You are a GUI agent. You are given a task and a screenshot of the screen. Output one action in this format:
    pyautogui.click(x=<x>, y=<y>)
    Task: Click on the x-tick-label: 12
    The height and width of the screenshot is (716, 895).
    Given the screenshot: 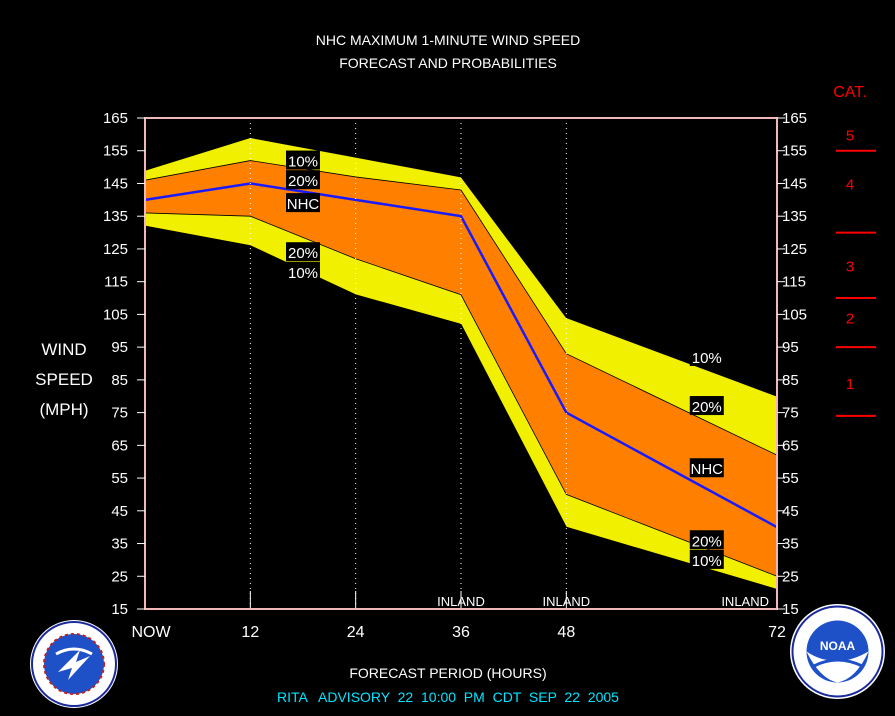 What is the action you would take?
    pyautogui.click(x=250, y=632)
    